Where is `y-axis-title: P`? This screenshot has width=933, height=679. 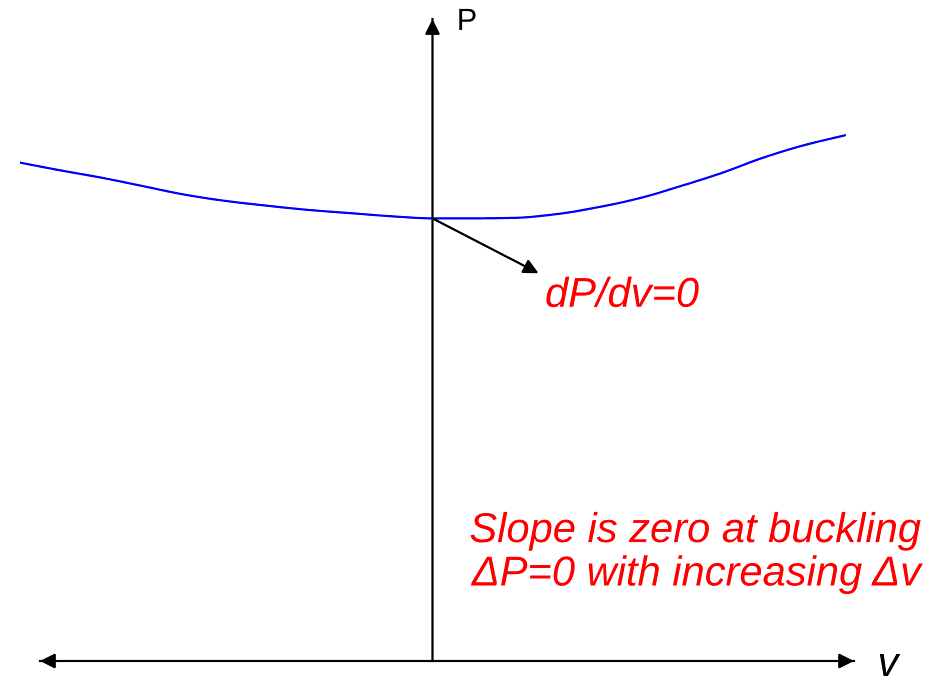 y-axis-title: P is located at coordinates (467, 19).